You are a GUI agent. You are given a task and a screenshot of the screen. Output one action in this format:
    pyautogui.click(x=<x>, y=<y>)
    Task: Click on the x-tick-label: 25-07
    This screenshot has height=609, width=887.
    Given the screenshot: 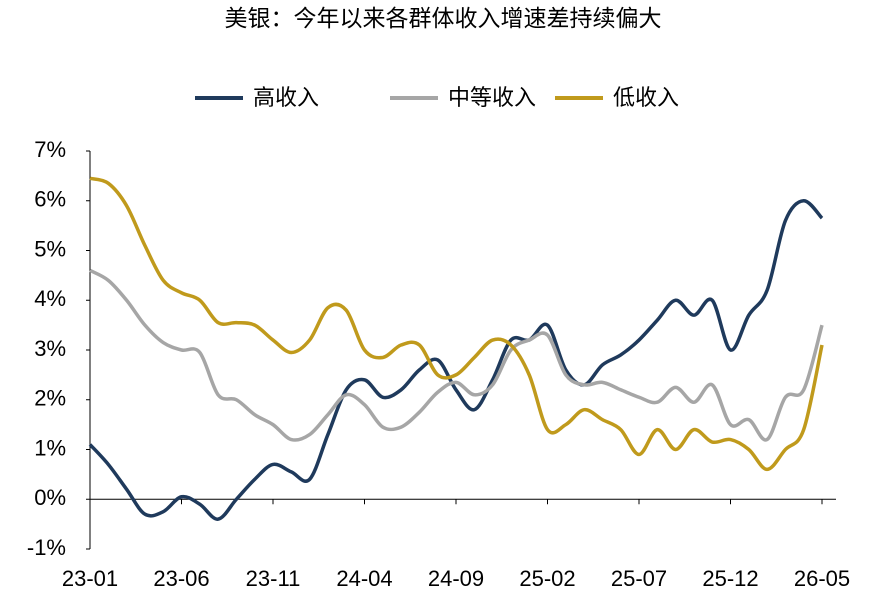 What is the action you would take?
    pyautogui.click(x=639, y=578)
    